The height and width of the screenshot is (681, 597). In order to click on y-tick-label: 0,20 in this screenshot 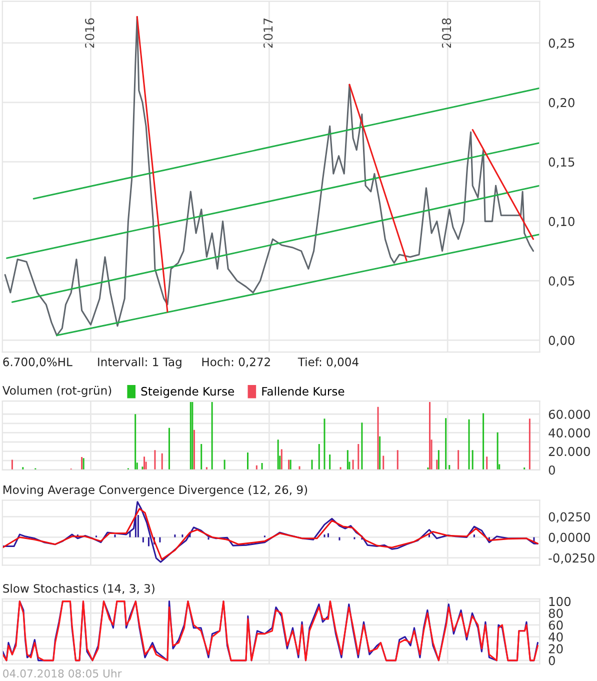, I will do `click(561, 103)`.